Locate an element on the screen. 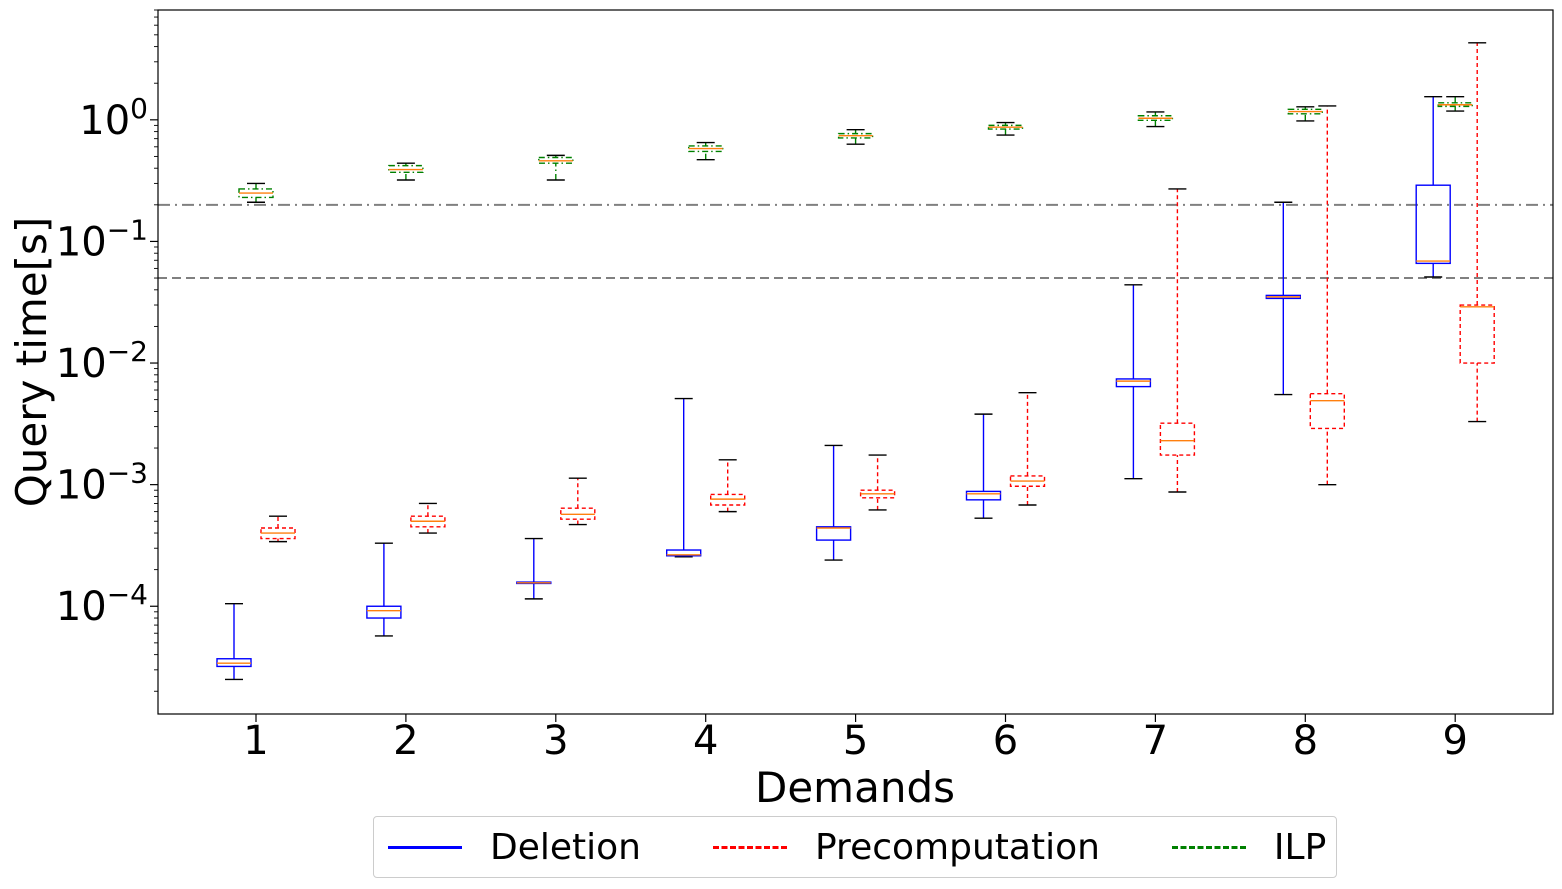 This screenshot has height=889, width=1562. y-tick-label: 10⁻³ is located at coordinates (102, 483).